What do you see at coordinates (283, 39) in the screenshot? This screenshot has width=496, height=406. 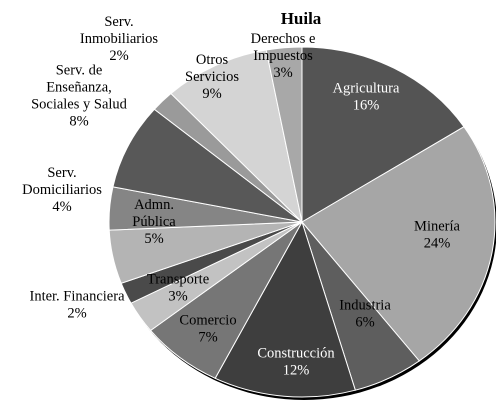 I see `slice-name-label: Derechos e` at bounding box center [283, 39].